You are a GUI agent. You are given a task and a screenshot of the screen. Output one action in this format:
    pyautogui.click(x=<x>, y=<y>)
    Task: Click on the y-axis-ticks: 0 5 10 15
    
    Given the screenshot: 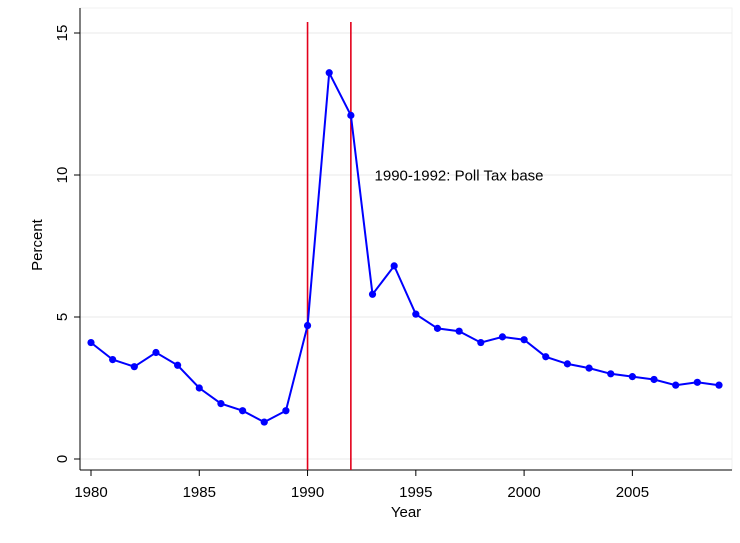 What is the action you would take?
    pyautogui.click(x=67, y=244)
    